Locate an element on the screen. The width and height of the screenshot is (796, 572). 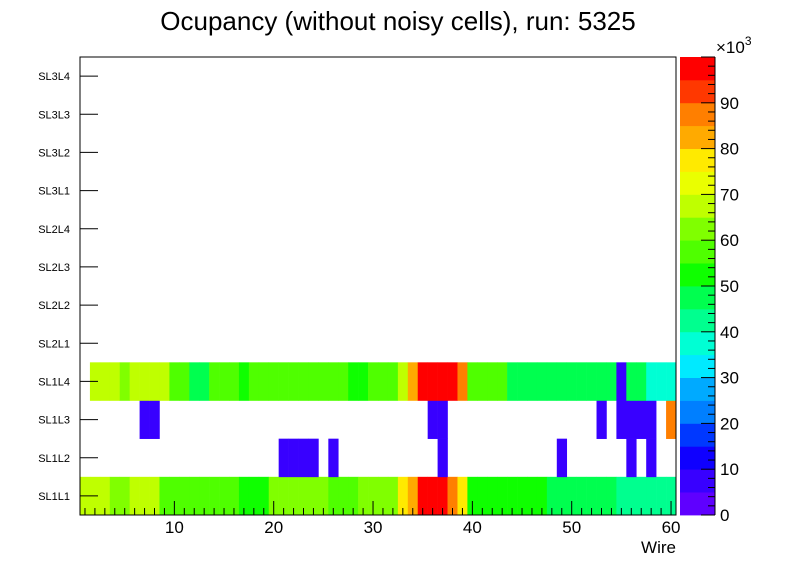
x-axis-label: Wire is located at coordinates (658, 547).